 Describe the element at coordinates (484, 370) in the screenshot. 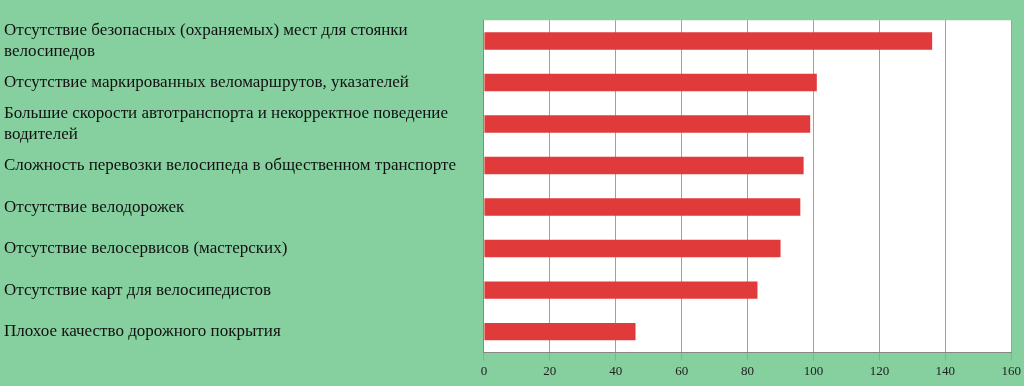

I see `x-tick-label: 0` at that location.